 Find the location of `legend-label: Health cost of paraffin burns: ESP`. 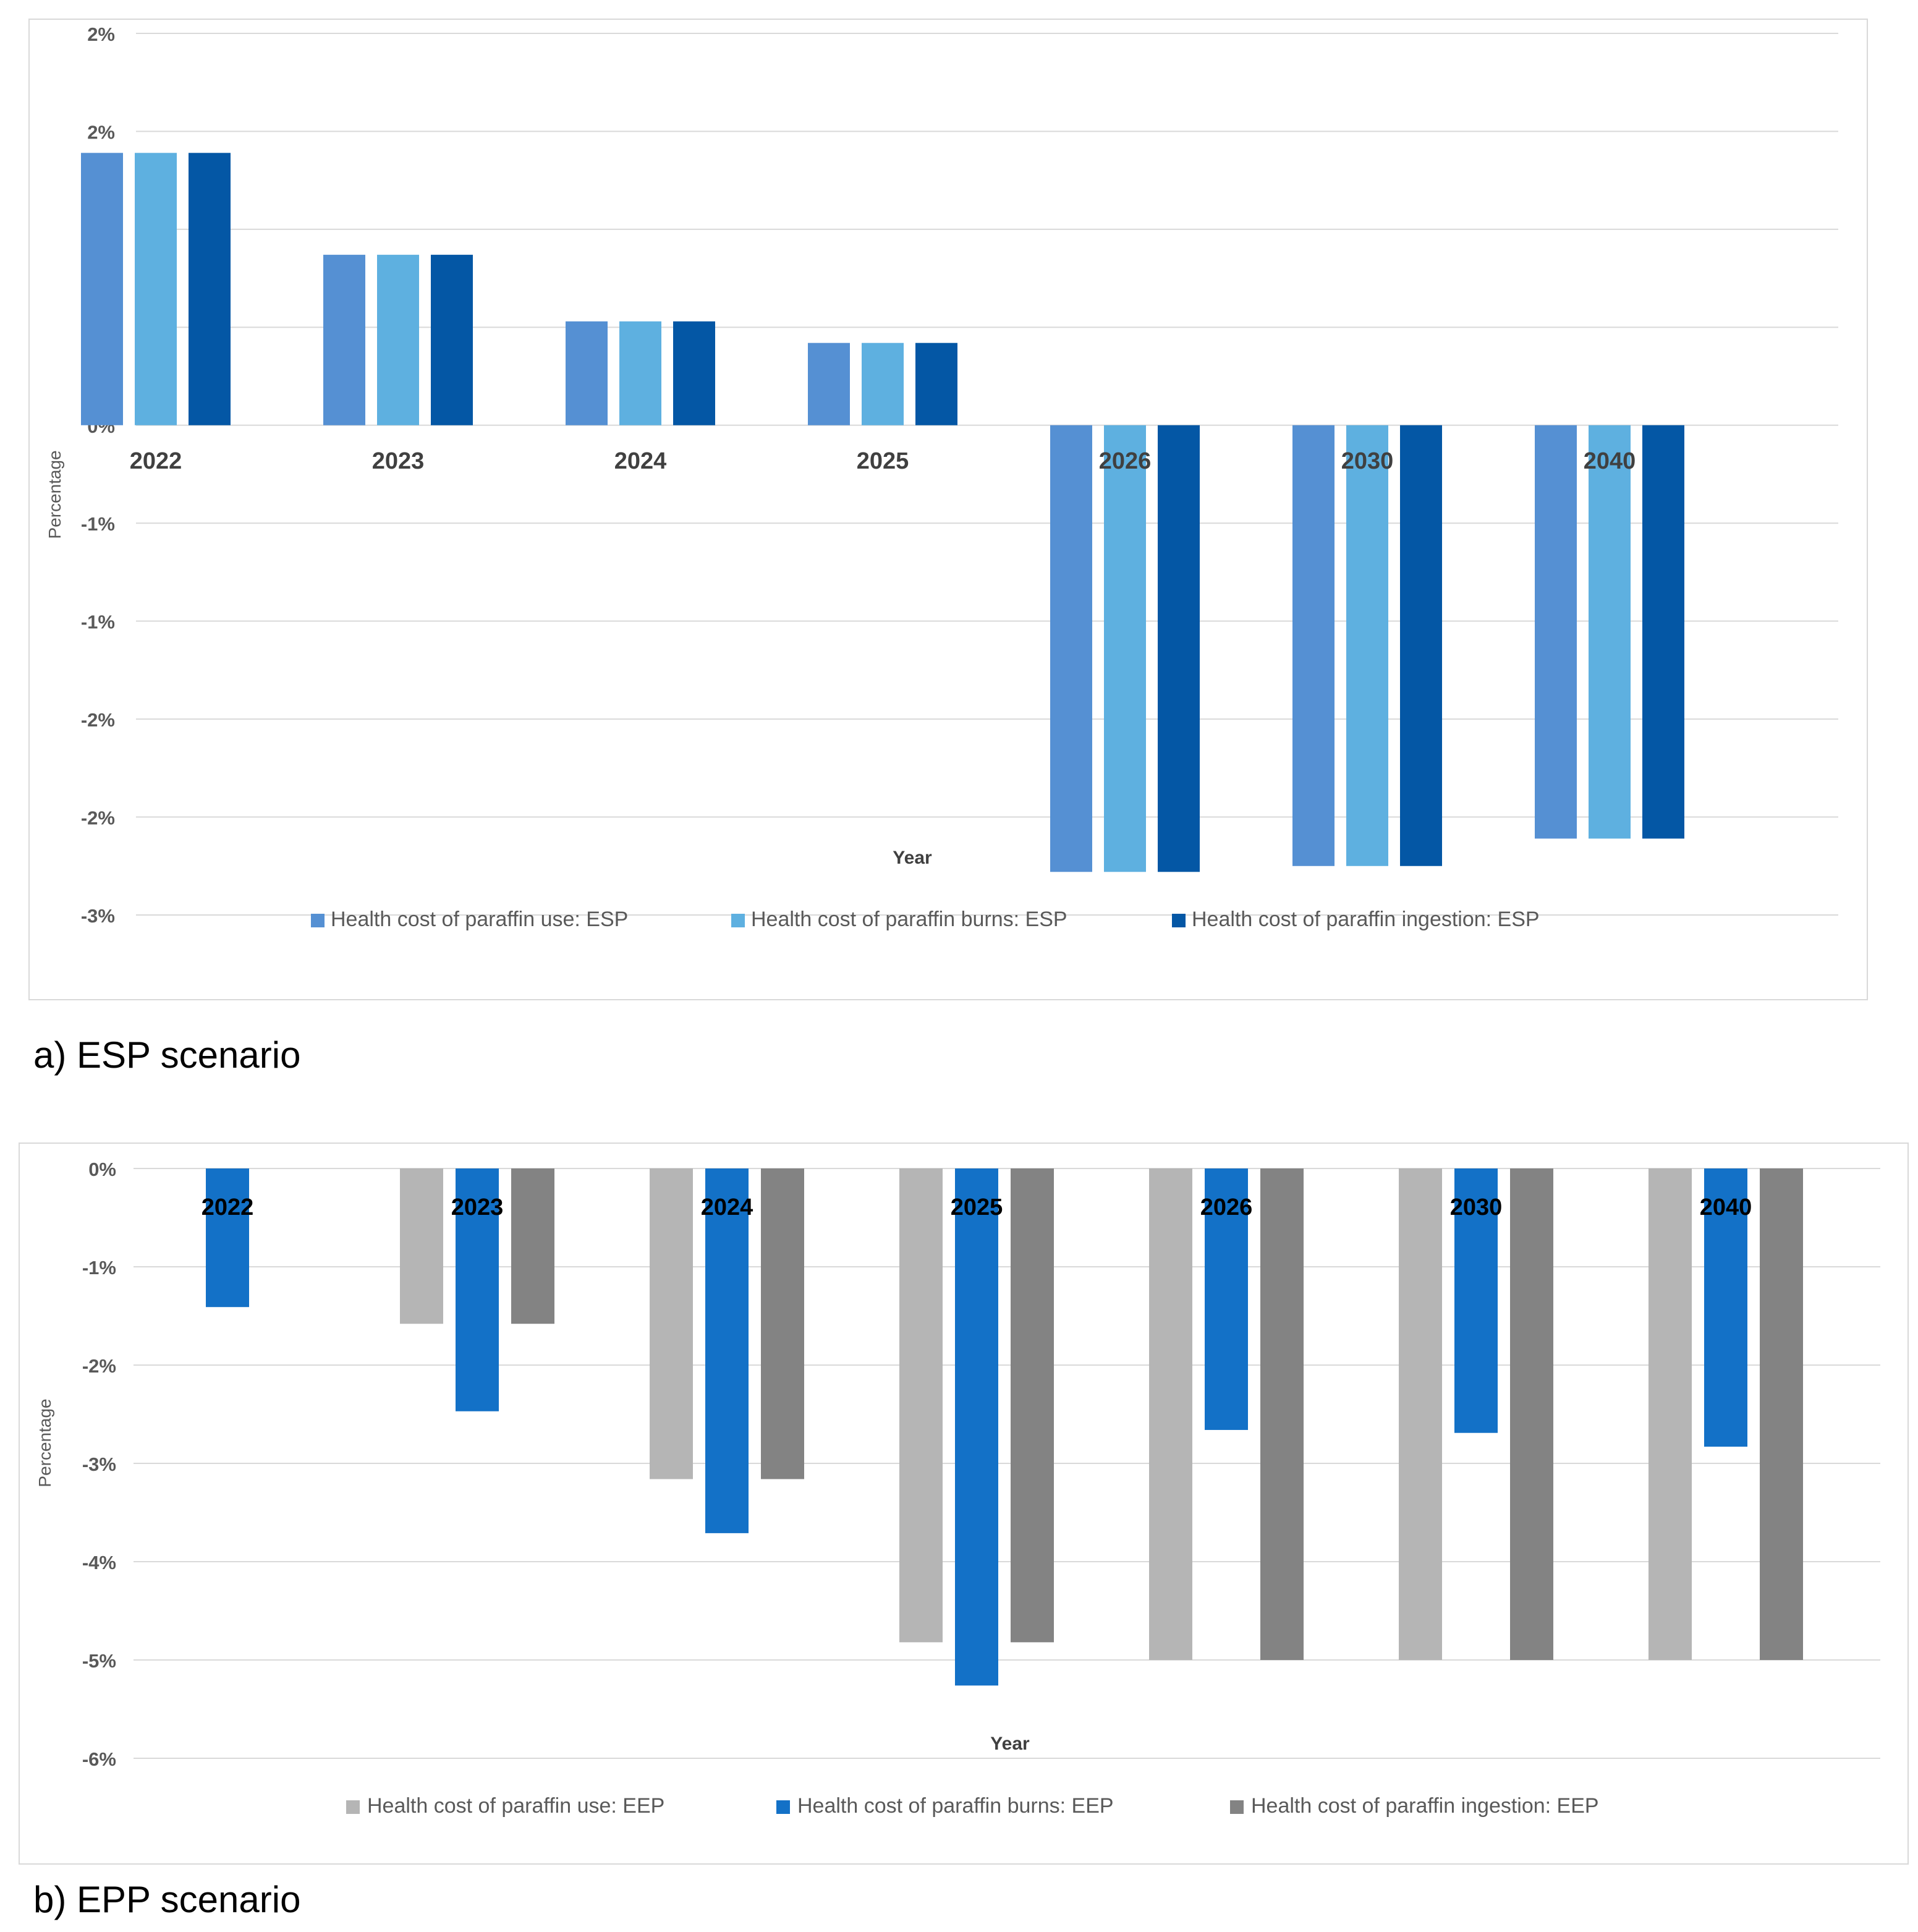

legend-label: Health cost of paraffin burns: ESP is located at coordinates (909, 920).